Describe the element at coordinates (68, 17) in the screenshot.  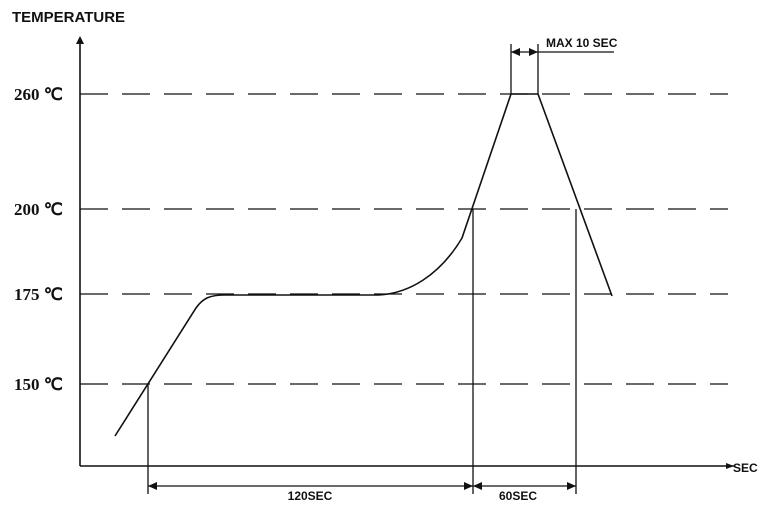
I see `y-axis-title: TEMPERATURE` at that location.